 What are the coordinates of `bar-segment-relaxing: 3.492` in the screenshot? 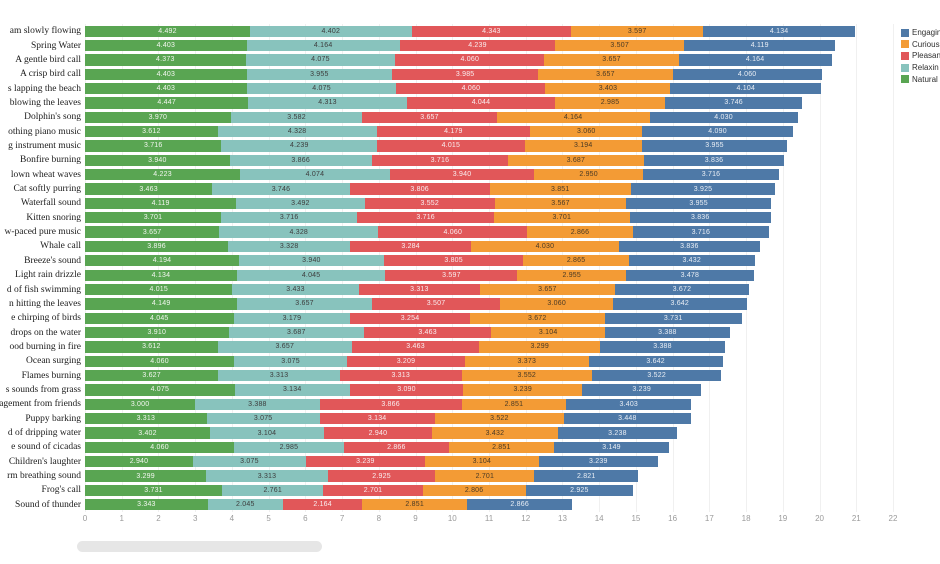 It's located at (300, 203).